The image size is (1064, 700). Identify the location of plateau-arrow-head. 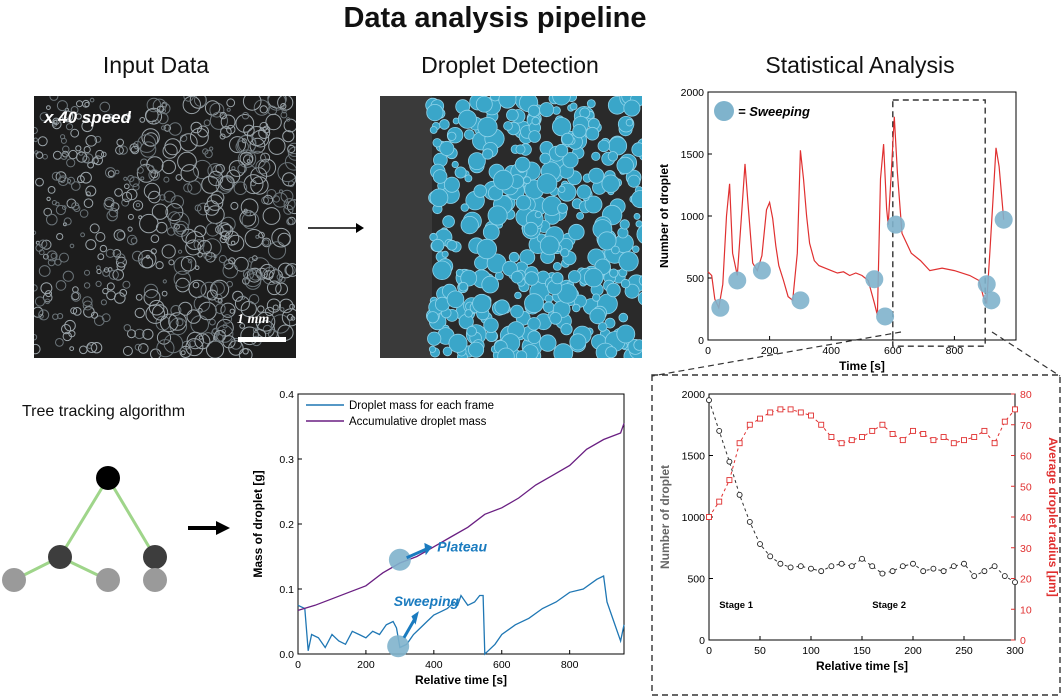
(428, 549).